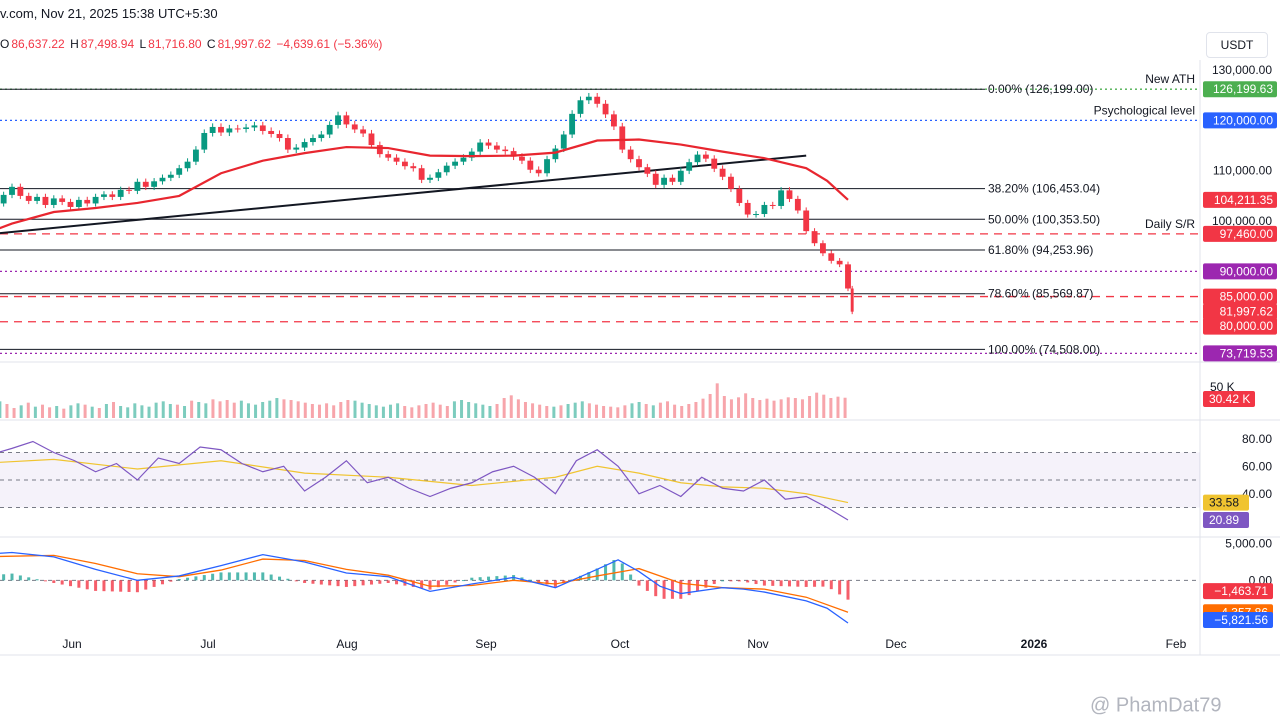  What do you see at coordinates (1226, 502) in the screenshot?
I see `rsi-ma-badge-bg` at bounding box center [1226, 502].